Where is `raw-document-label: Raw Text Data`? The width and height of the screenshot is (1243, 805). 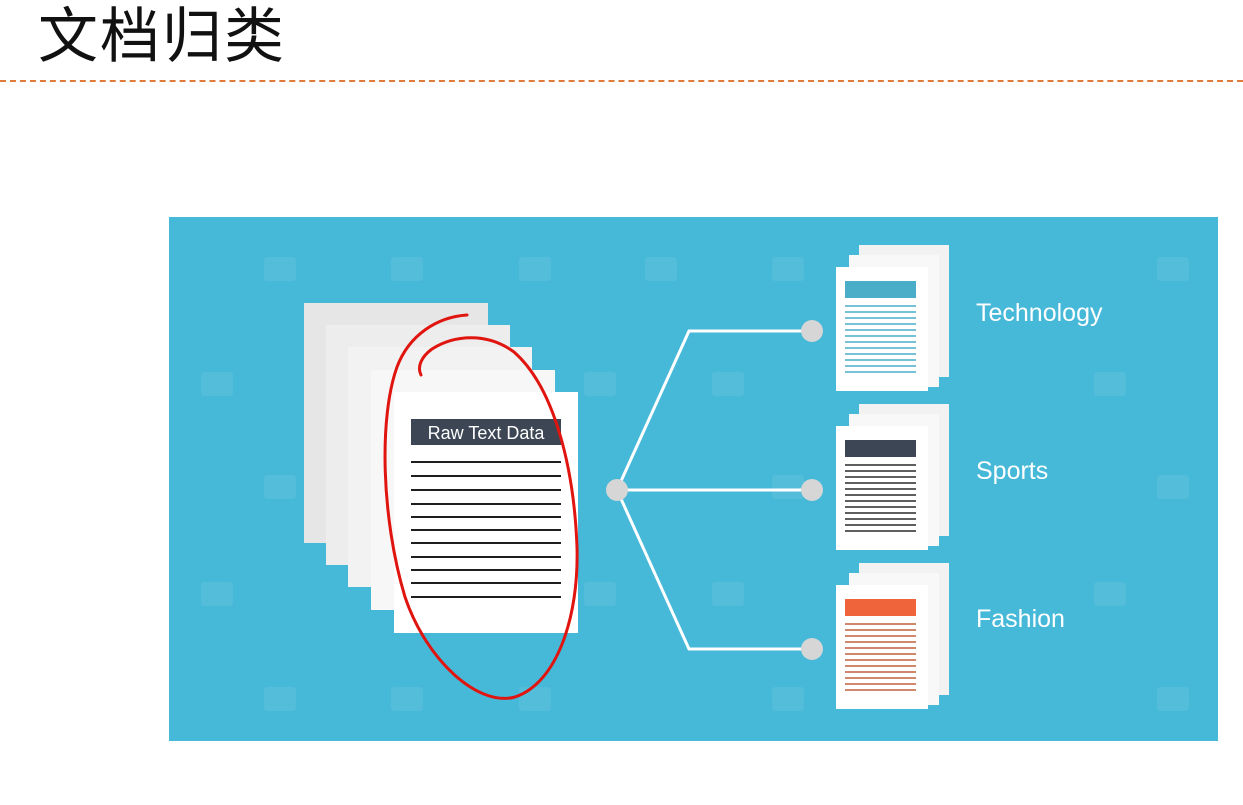
raw-document-label: Raw Text Data is located at coordinates (487, 433).